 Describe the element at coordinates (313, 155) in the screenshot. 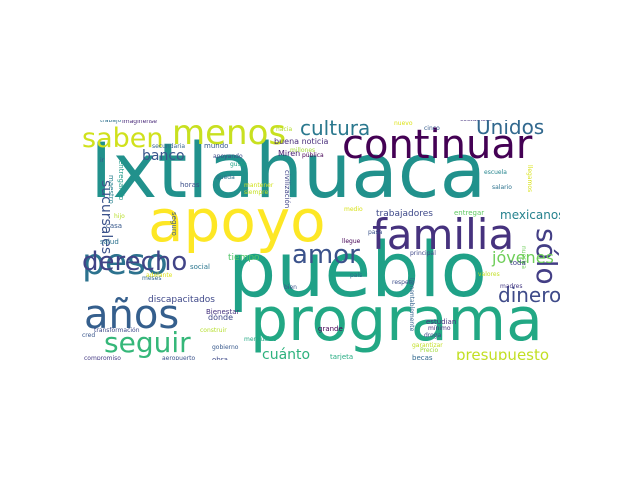

I see `word-publica: pública` at that location.